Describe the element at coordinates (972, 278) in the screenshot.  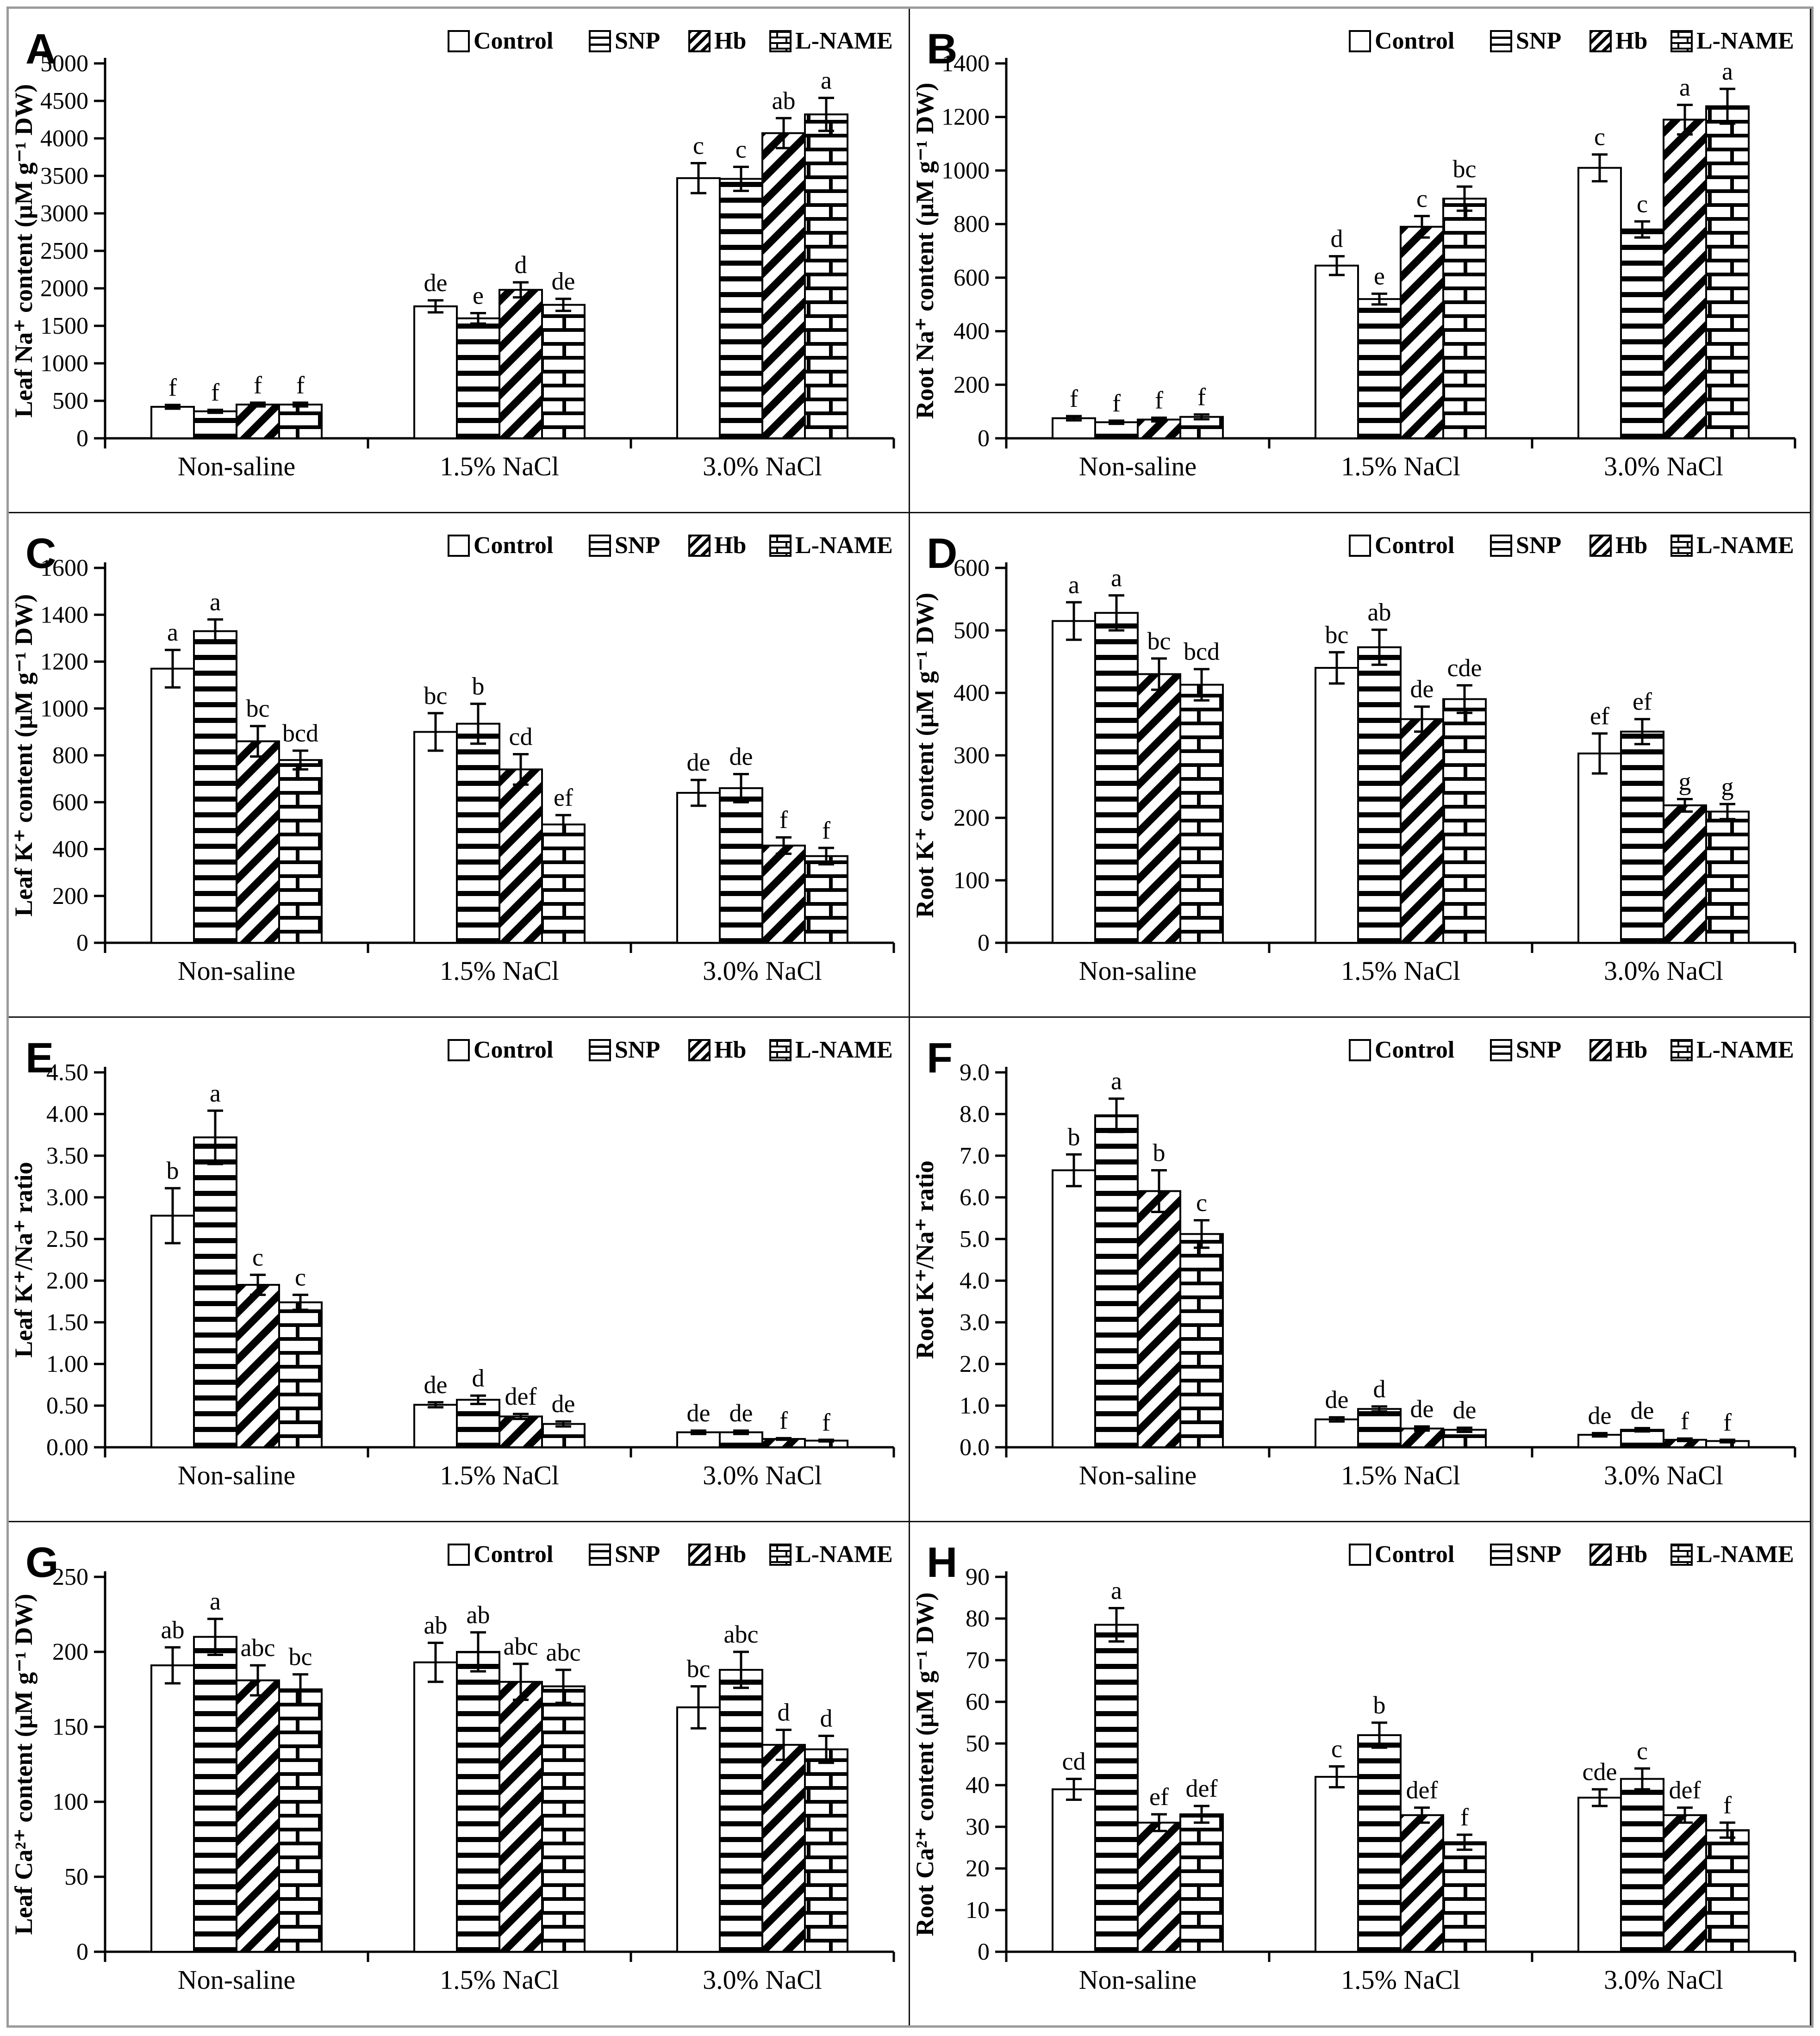
I see `svg-text: 600` at that location.